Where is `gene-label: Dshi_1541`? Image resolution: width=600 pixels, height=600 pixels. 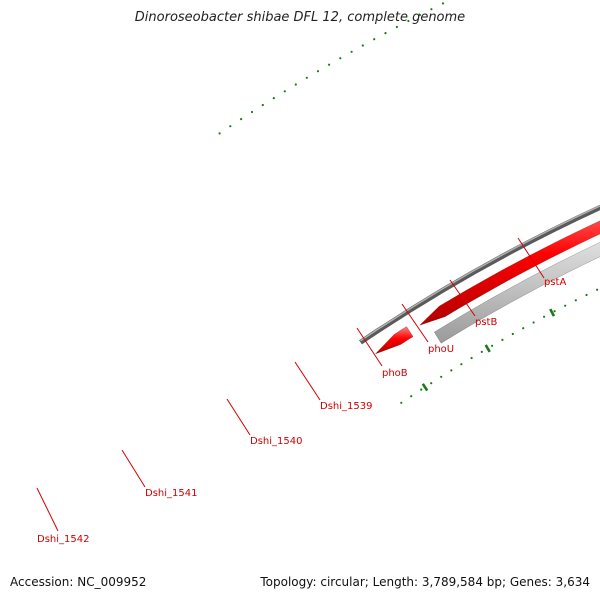 gene-label: Dshi_1541 is located at coordinates (171, 493).